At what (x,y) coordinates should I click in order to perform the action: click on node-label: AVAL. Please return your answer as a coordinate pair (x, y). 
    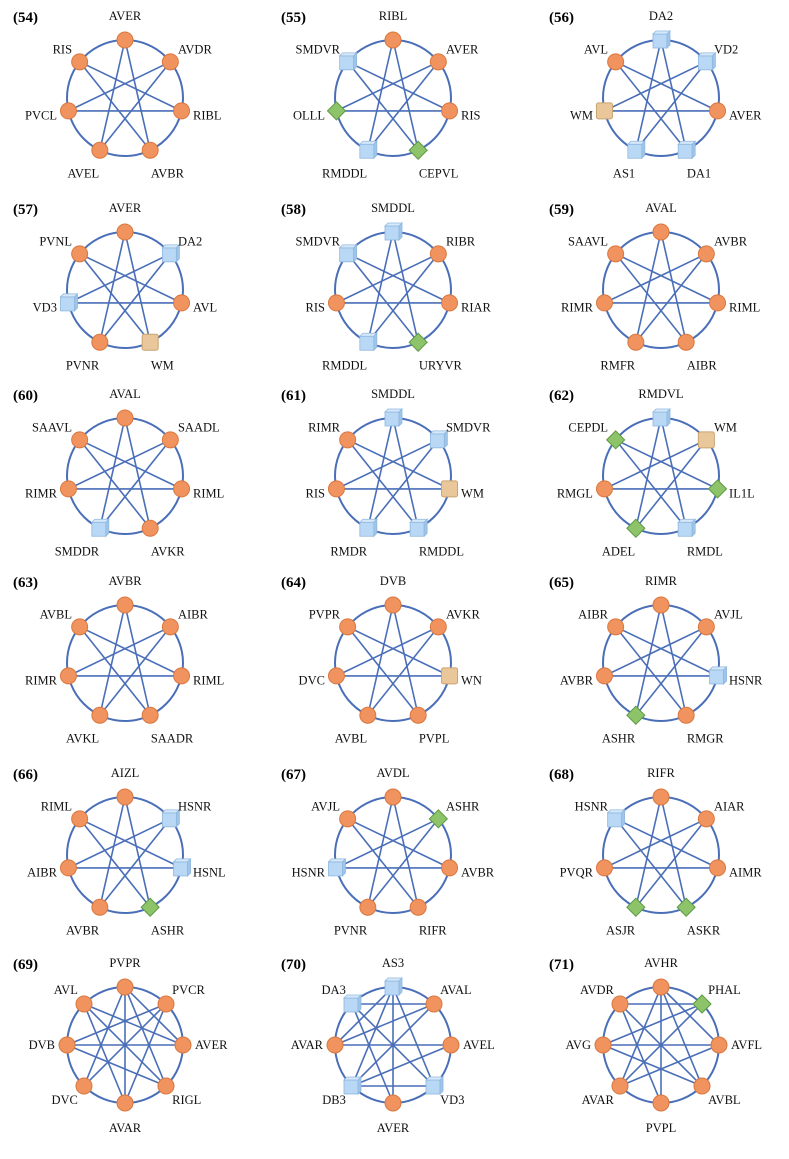
    Looking at the image, I should click on (661, 208).